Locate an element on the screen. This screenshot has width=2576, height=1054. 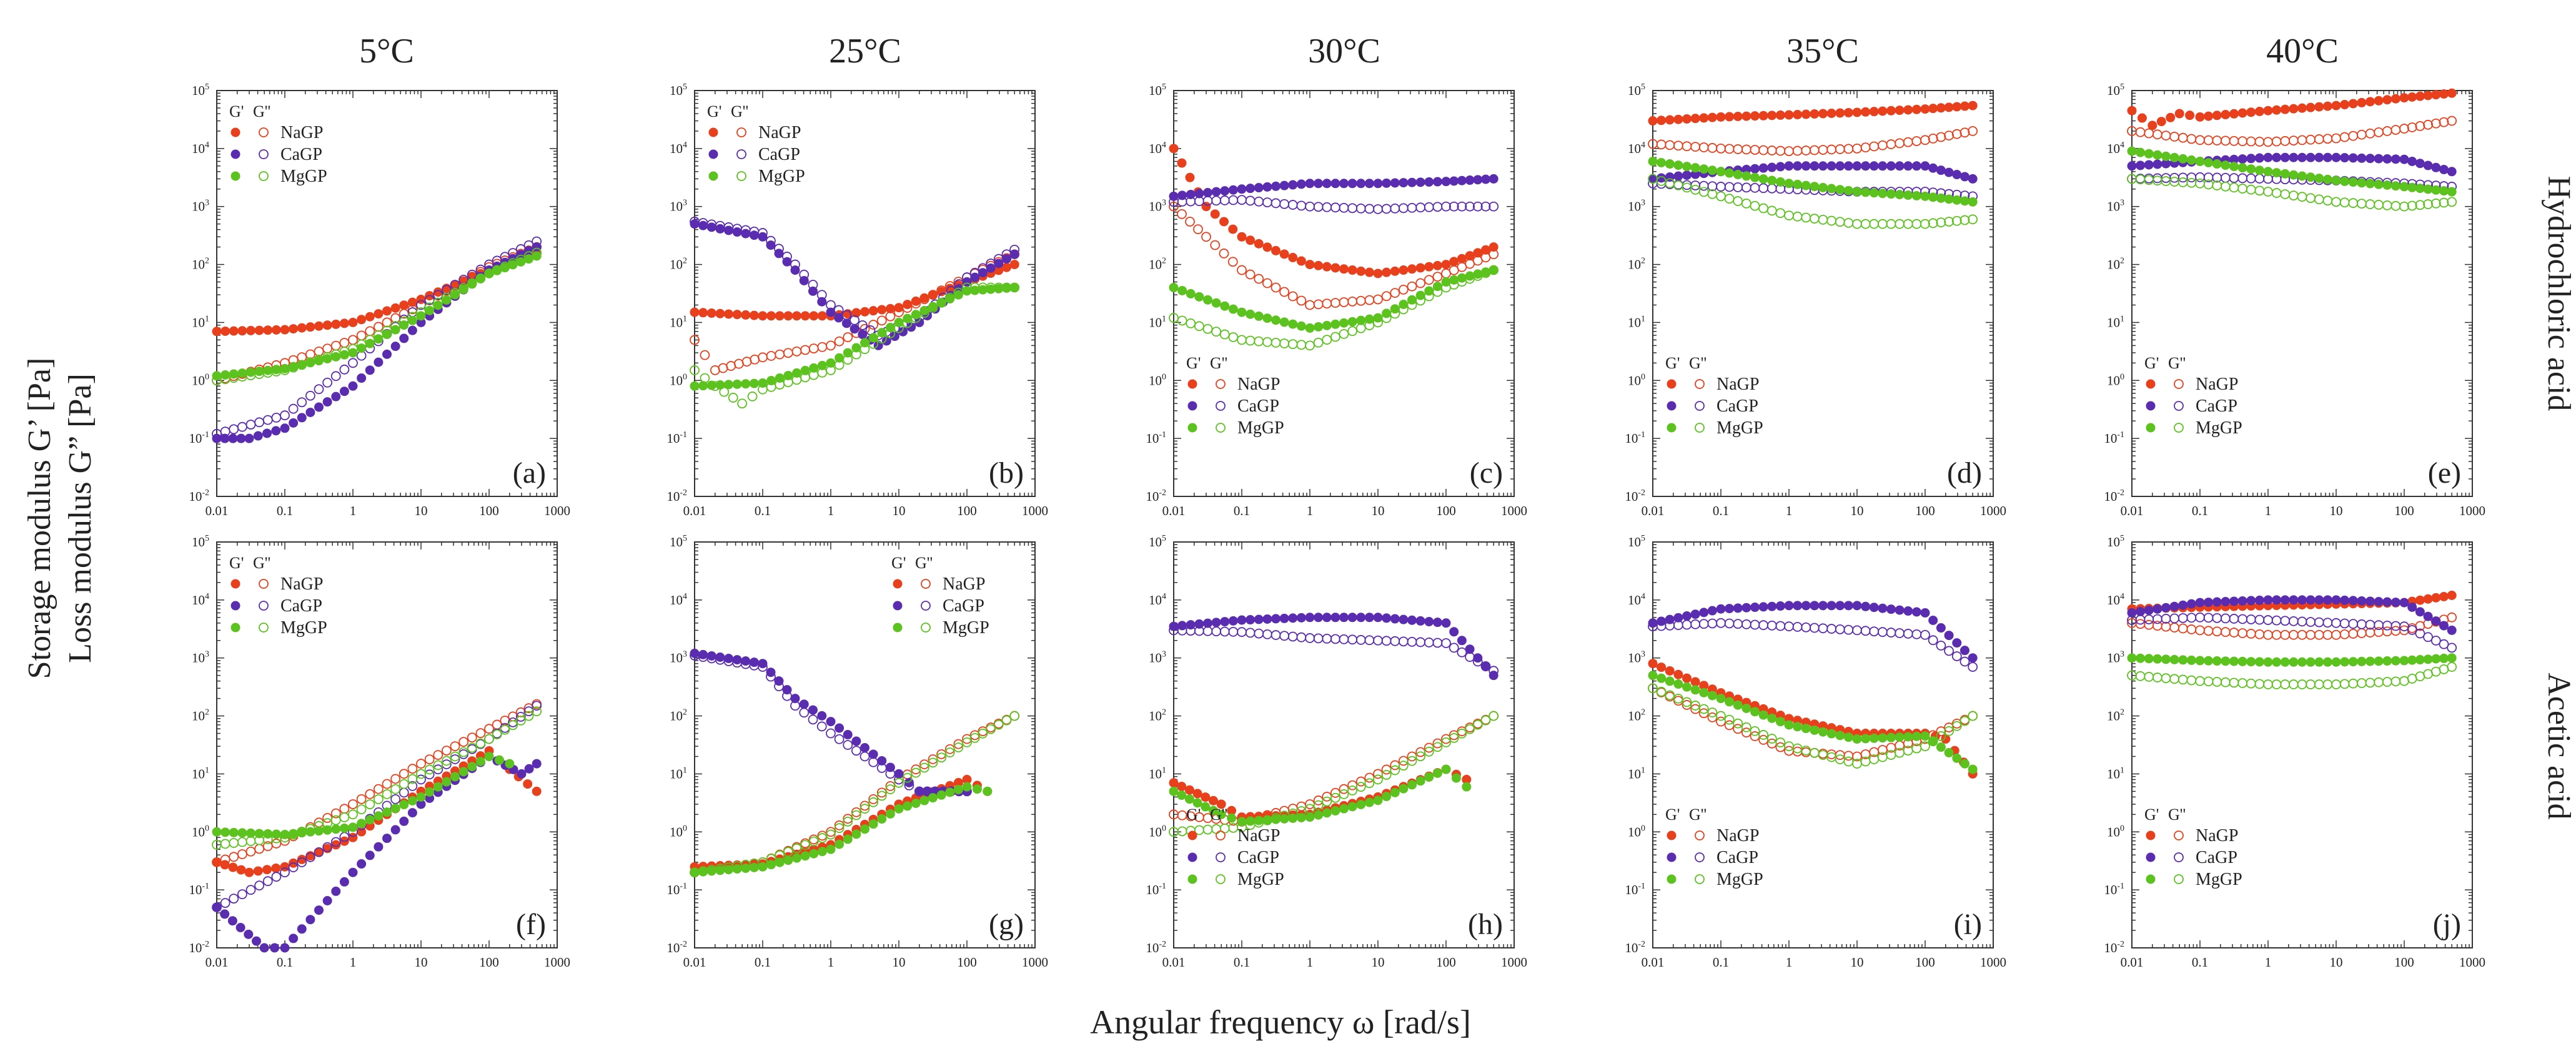
x-tick-label: 0.1 is located at coordinates (1721, 962).